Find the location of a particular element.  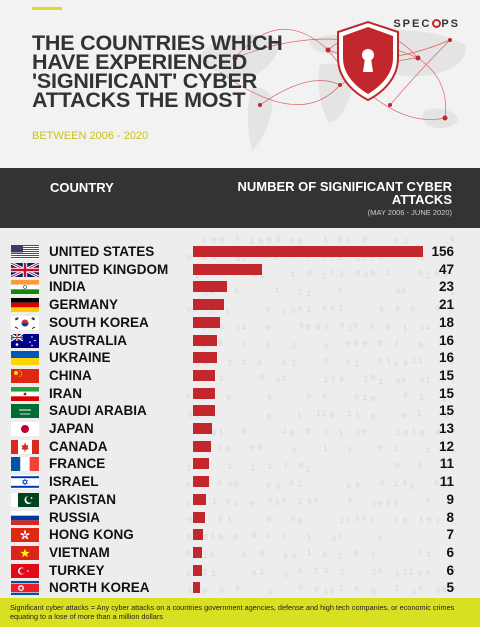

country-label: SOUTH KOREA is located at coordinates (99, 322).